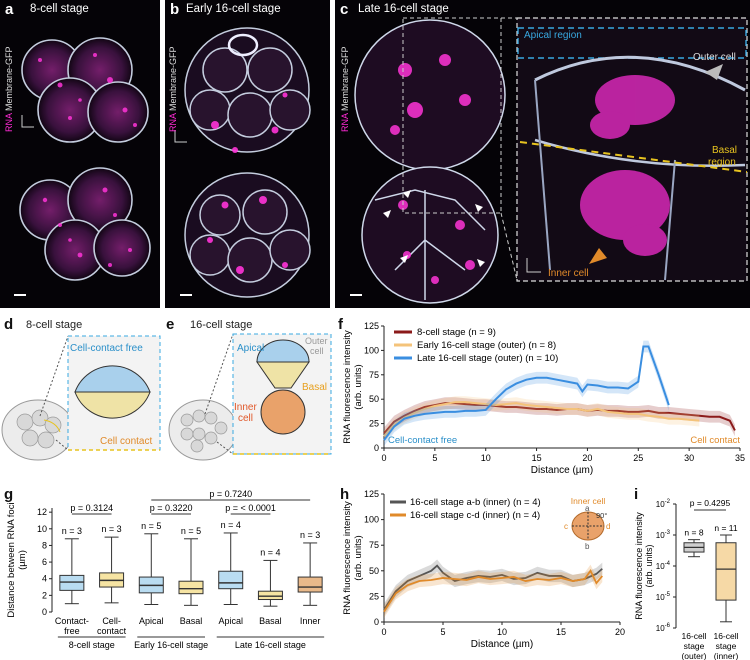  I want to click on x-tick-label: 30, so click(689, 458).